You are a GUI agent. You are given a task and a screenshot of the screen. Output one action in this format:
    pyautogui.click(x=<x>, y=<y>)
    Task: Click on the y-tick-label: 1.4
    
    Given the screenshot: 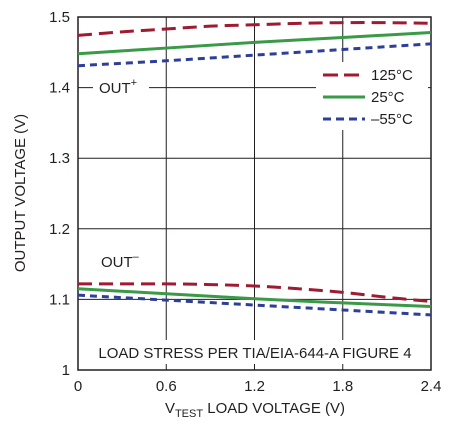 What is the action you would take?
    pyautogui.click(x=59, y=88)
    